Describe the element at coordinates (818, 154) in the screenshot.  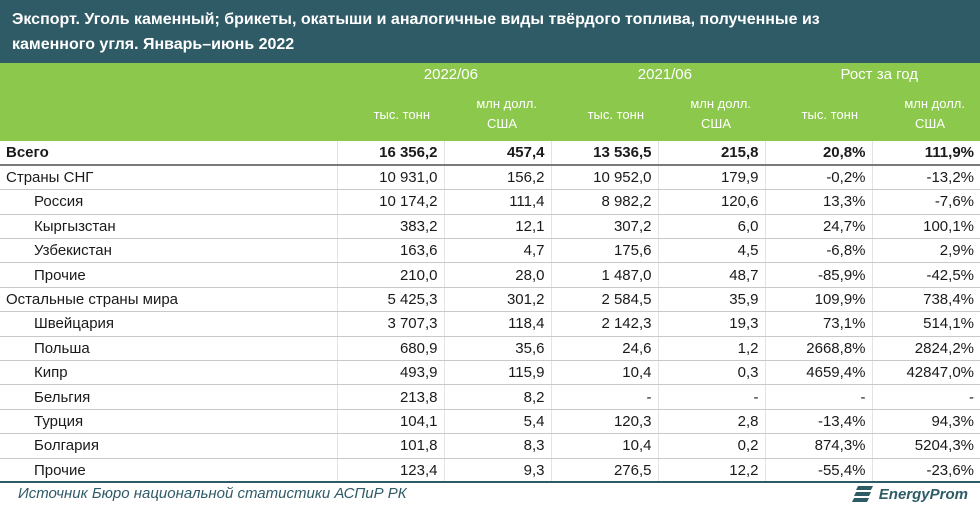
I see `cell-growth-tons: 20,8%` at that location.